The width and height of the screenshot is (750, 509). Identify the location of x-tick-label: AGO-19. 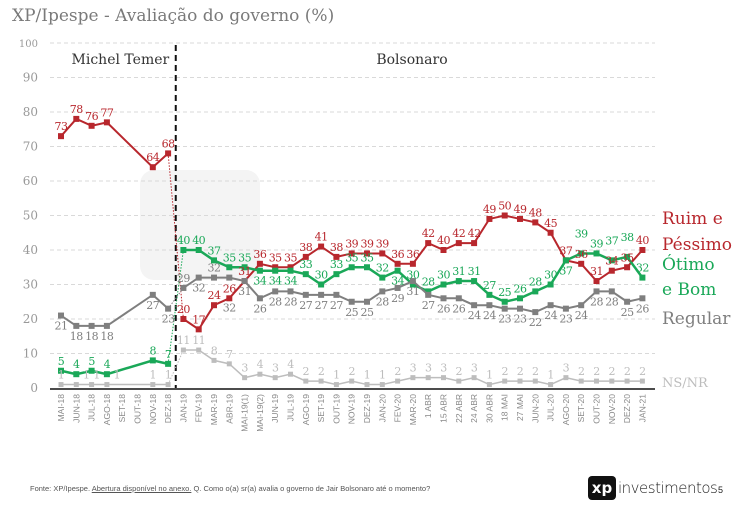
(306, 409).